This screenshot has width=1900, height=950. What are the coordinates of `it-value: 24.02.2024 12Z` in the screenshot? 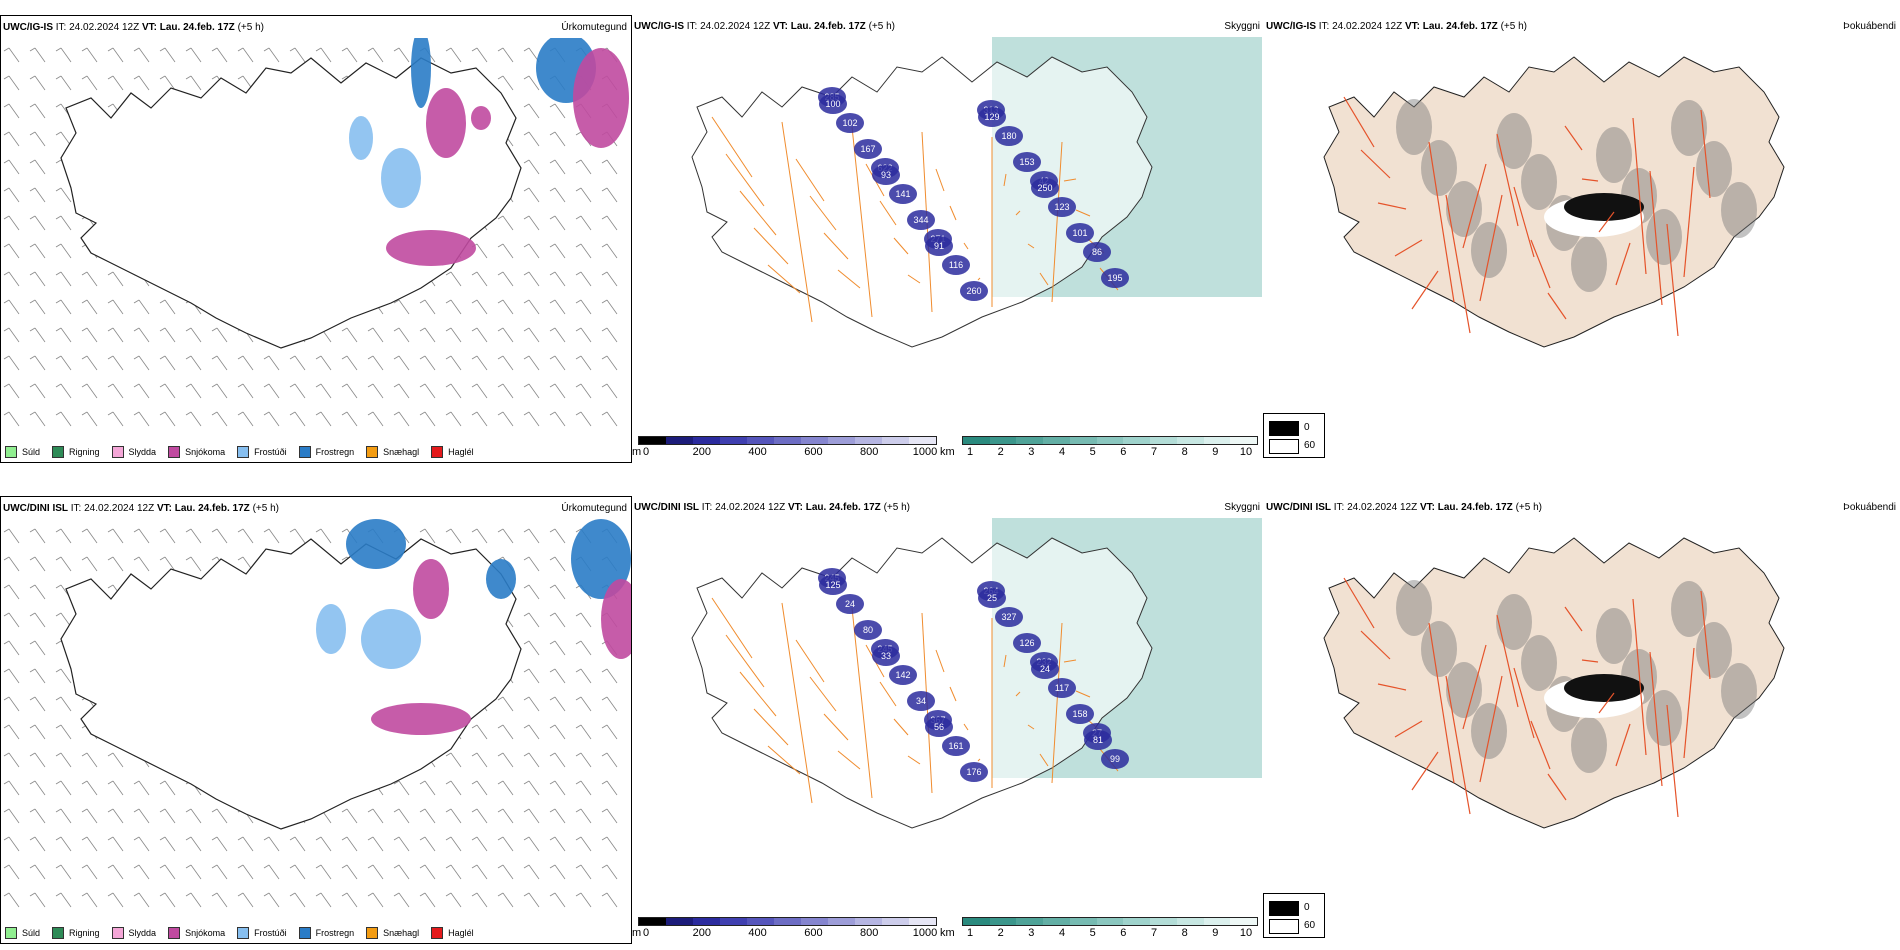 It's located at (750, 507).